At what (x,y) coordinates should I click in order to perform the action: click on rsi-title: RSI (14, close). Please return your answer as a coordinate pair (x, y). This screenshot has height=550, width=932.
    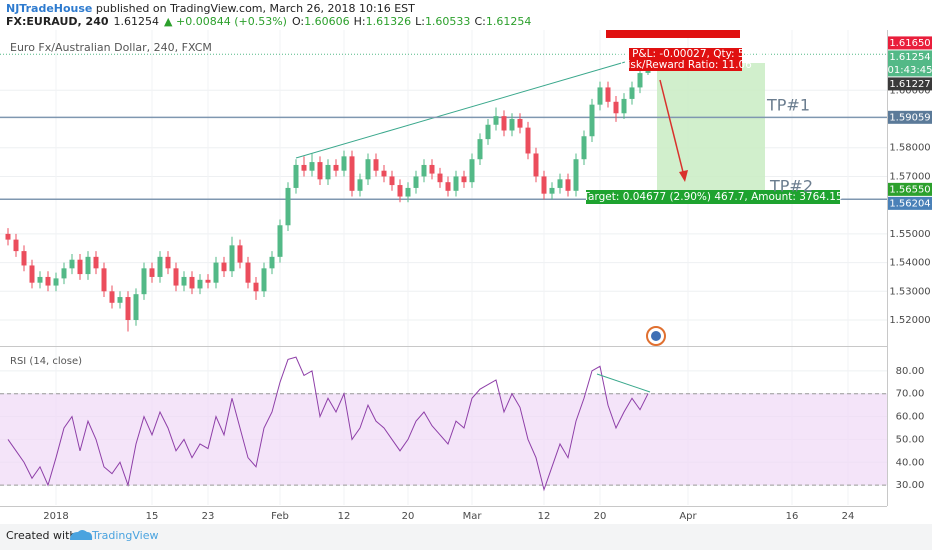
    Looking at the image, I should click on (46, 361).